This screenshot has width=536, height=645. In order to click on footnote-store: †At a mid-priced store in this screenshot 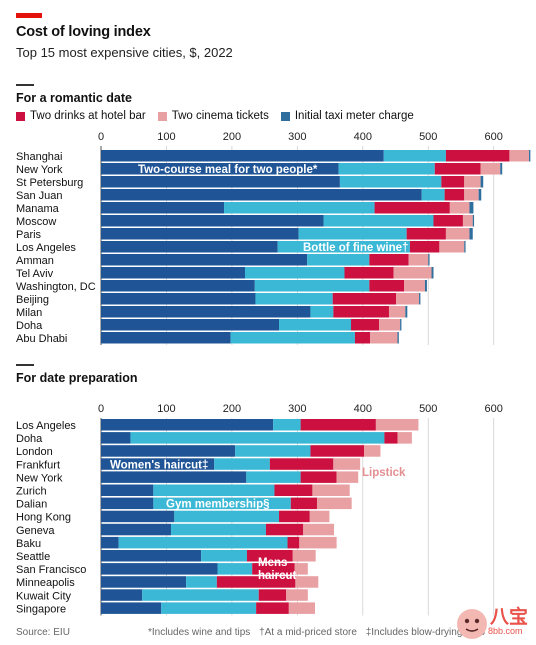, I will do `click(308, 632)`.